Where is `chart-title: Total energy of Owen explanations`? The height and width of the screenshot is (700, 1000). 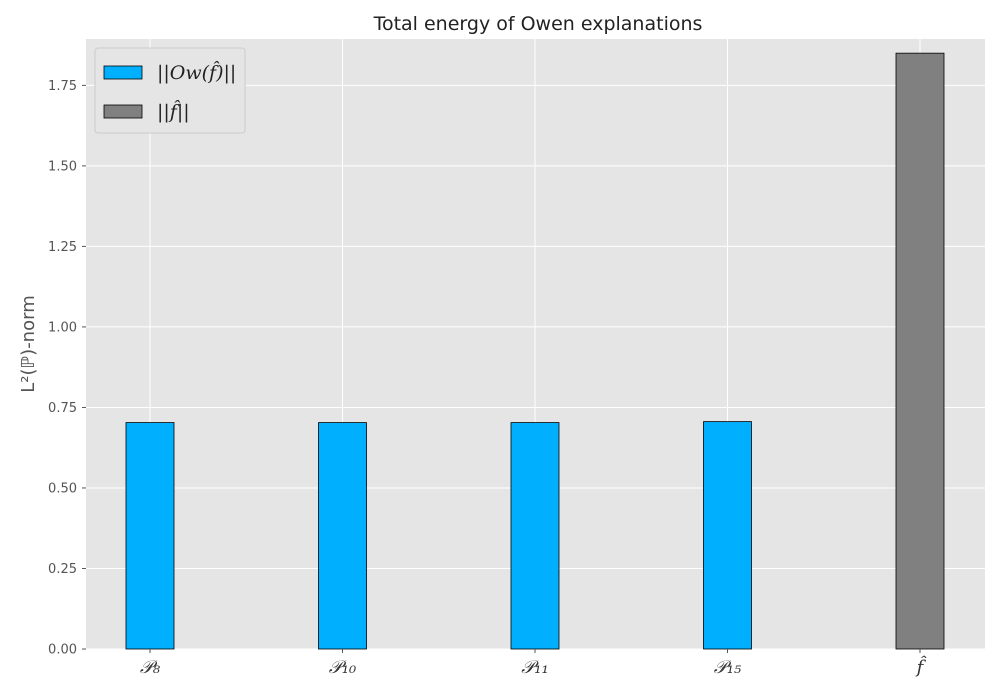
chart-title: Total energy of Owen explanations is located at coordinates (538, 24).